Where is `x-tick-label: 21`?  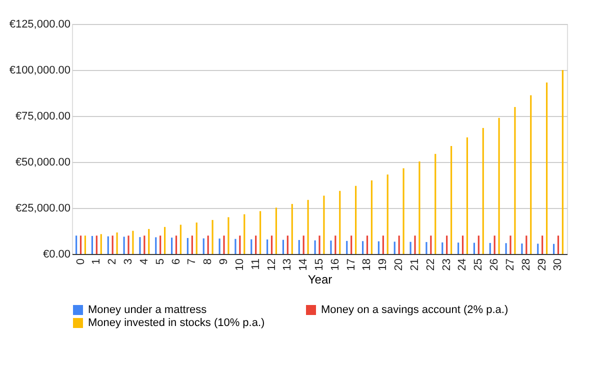 x-tick-label: 21 is located at coordinates (415, 264).